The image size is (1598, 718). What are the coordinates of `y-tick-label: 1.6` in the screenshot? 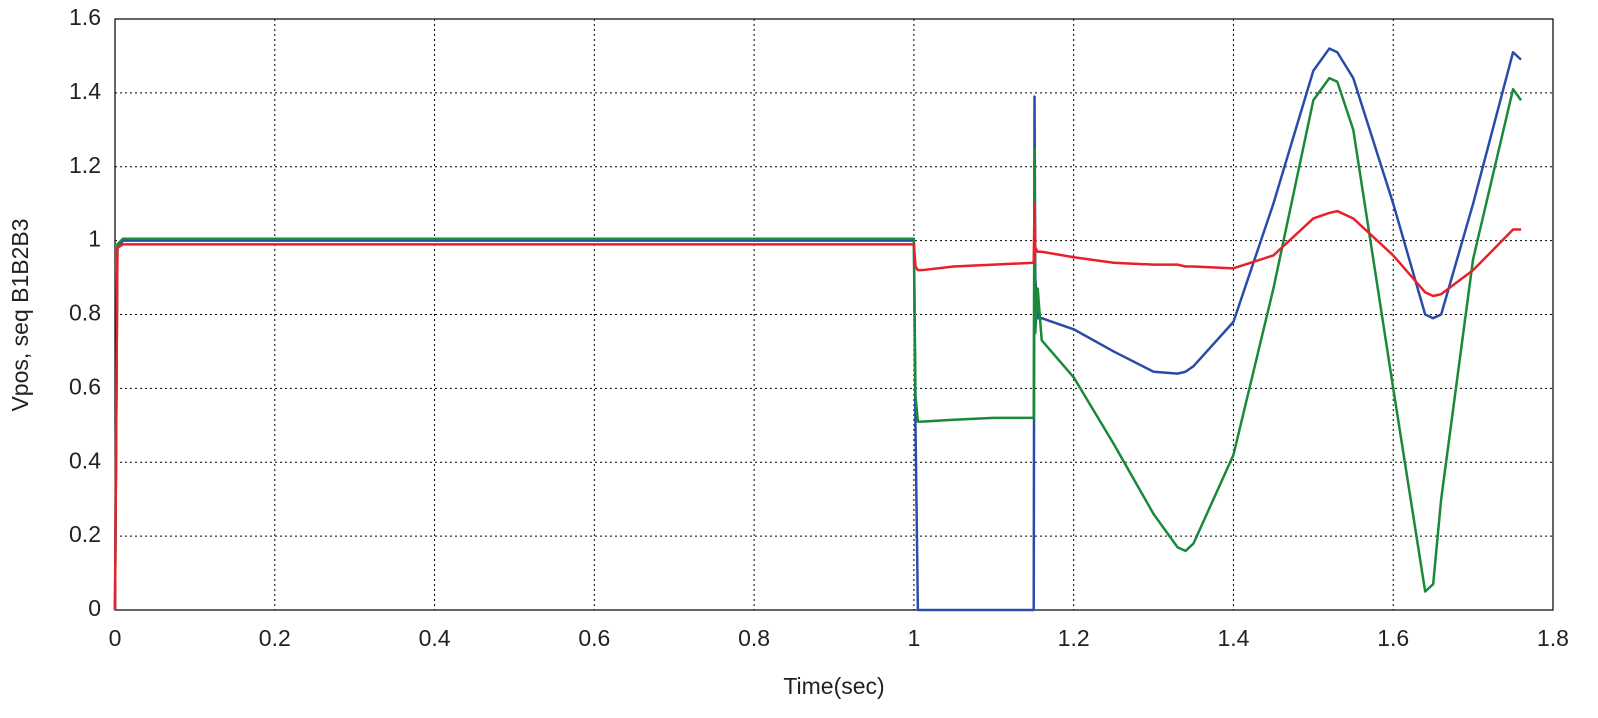 It's located at (85, 17).